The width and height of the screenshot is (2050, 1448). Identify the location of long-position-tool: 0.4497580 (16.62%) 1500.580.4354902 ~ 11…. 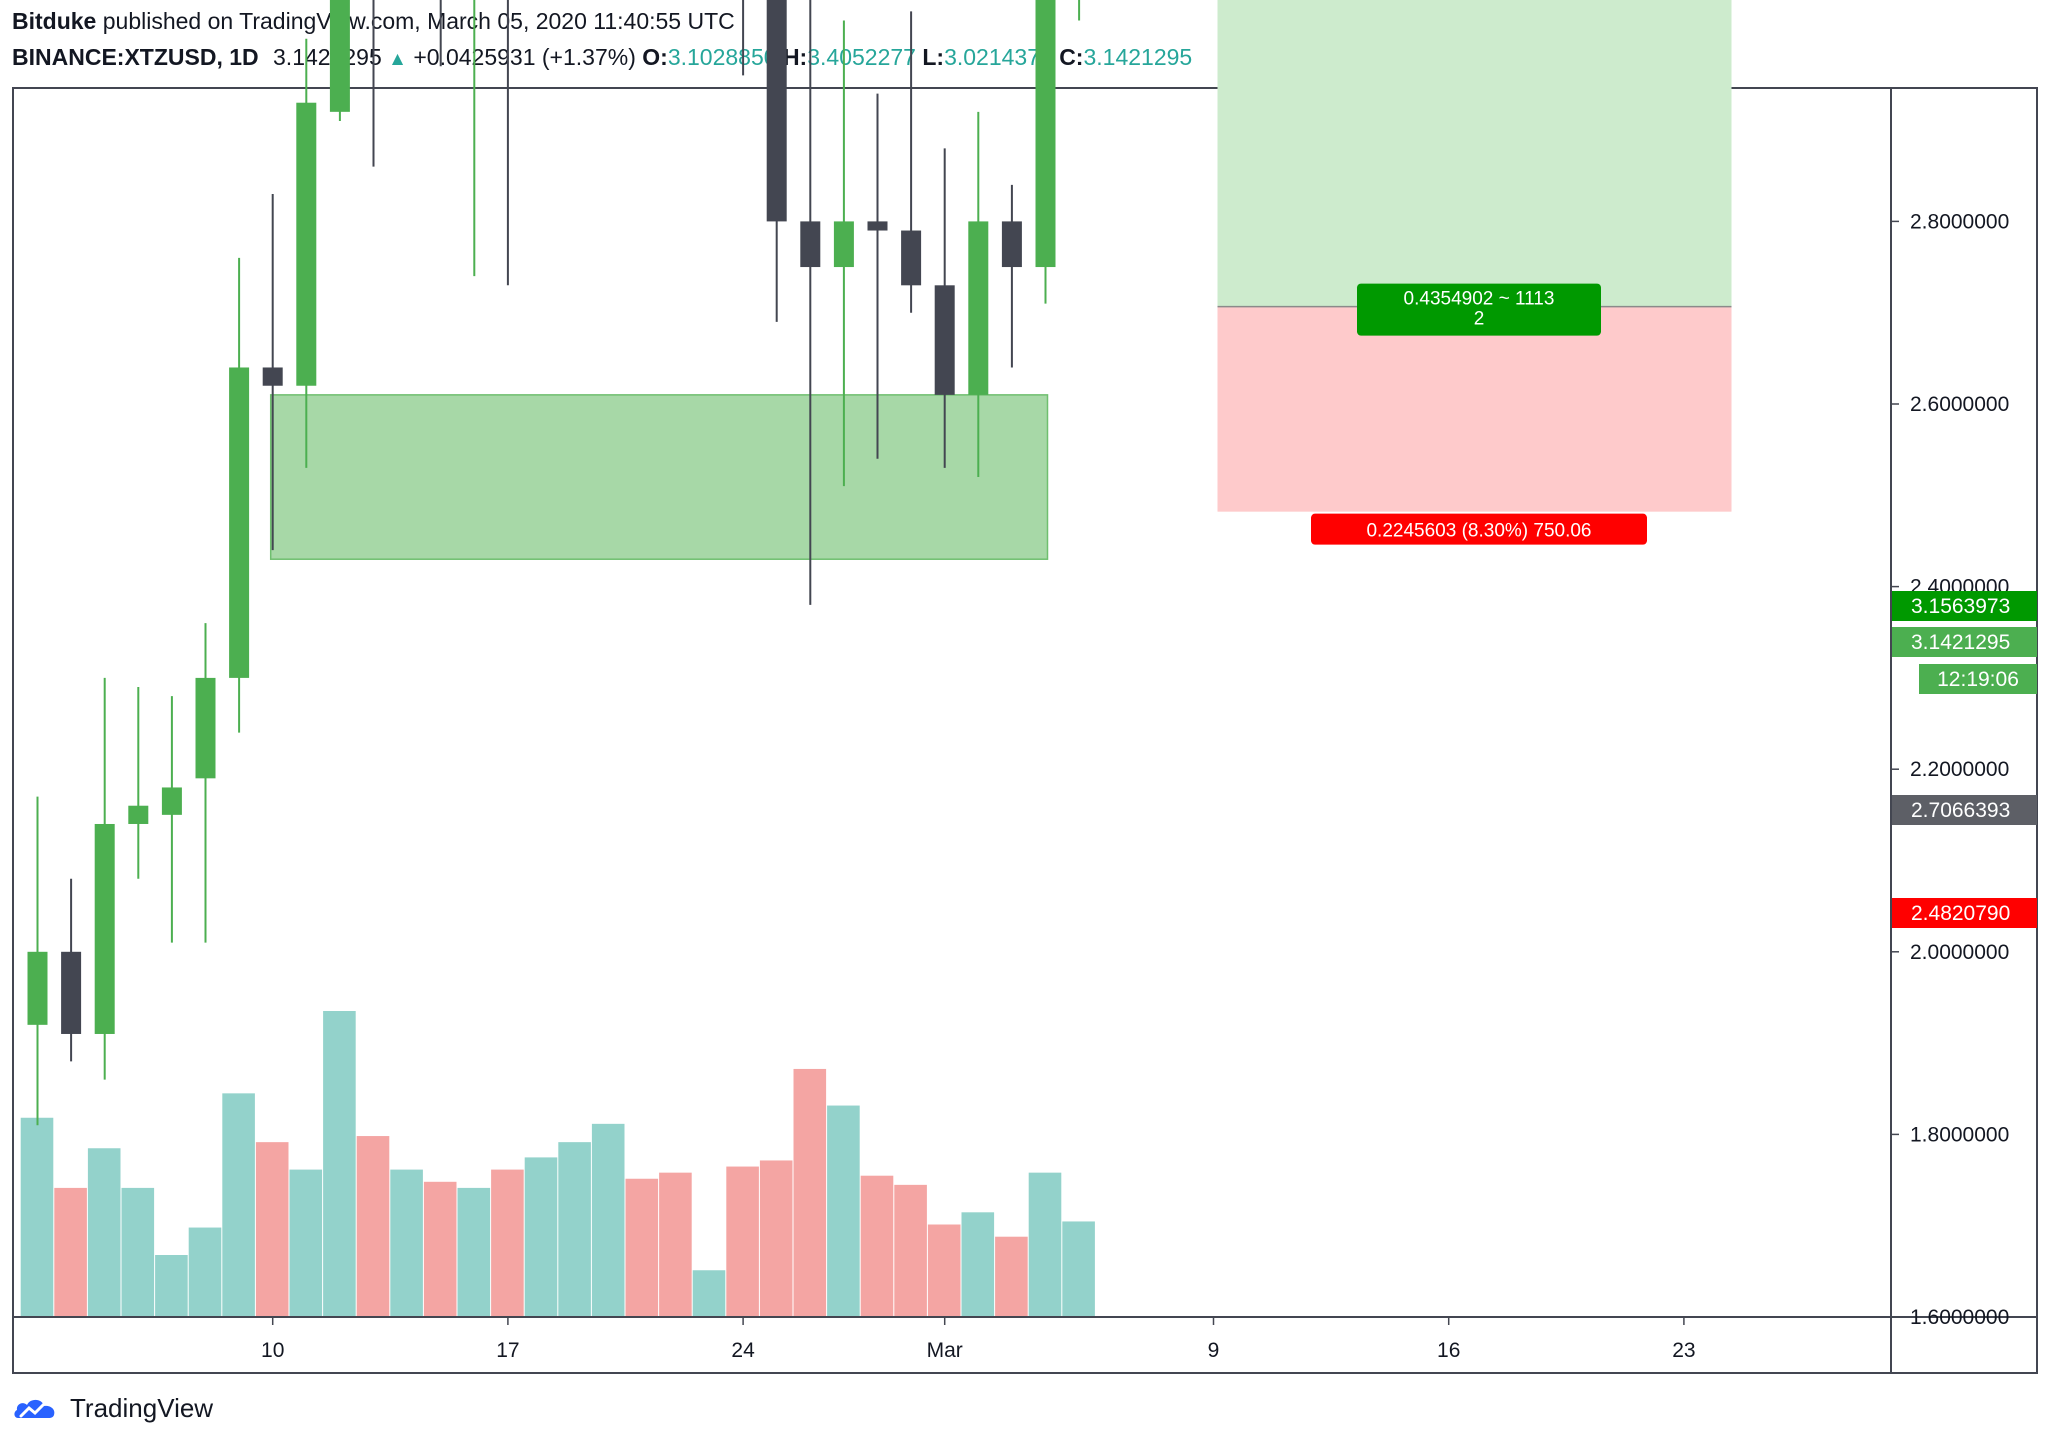
(1474, 272).